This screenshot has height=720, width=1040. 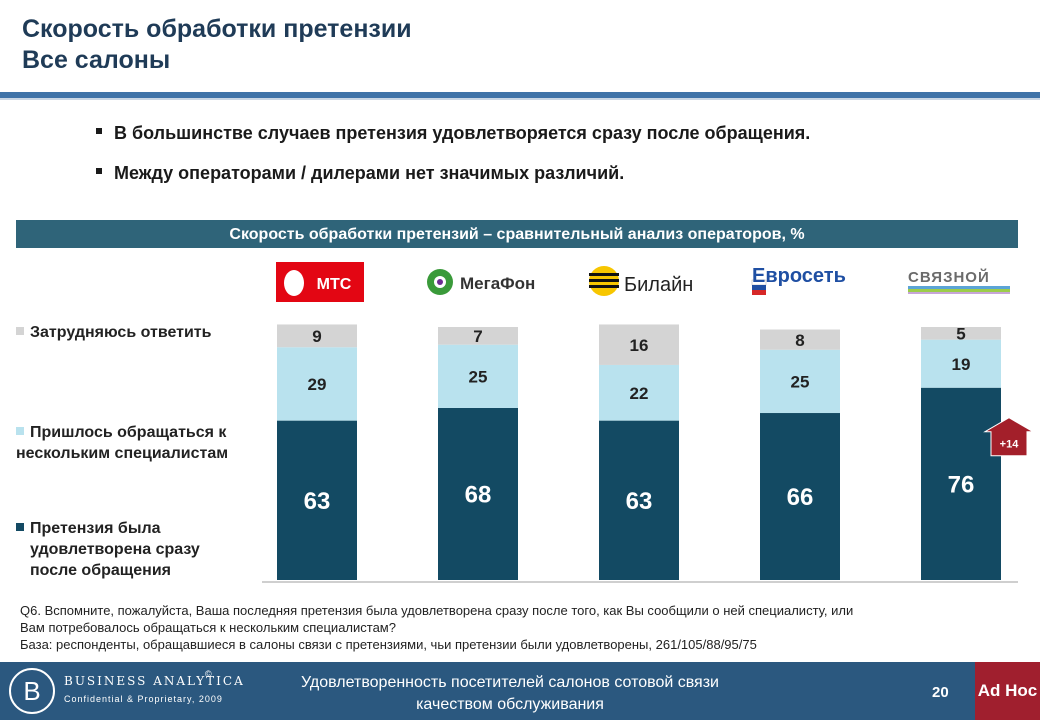 I want to click on title-line-2: Все салоны, so click(x=96, y=60).